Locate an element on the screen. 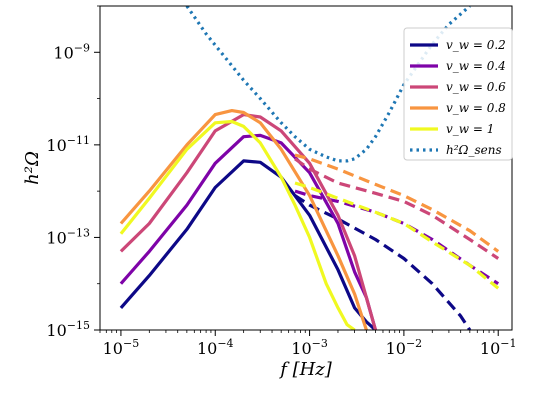 The image size is (540, 405). legend-label-2: v_w = 0.4 is located at coordinates (476, 66).